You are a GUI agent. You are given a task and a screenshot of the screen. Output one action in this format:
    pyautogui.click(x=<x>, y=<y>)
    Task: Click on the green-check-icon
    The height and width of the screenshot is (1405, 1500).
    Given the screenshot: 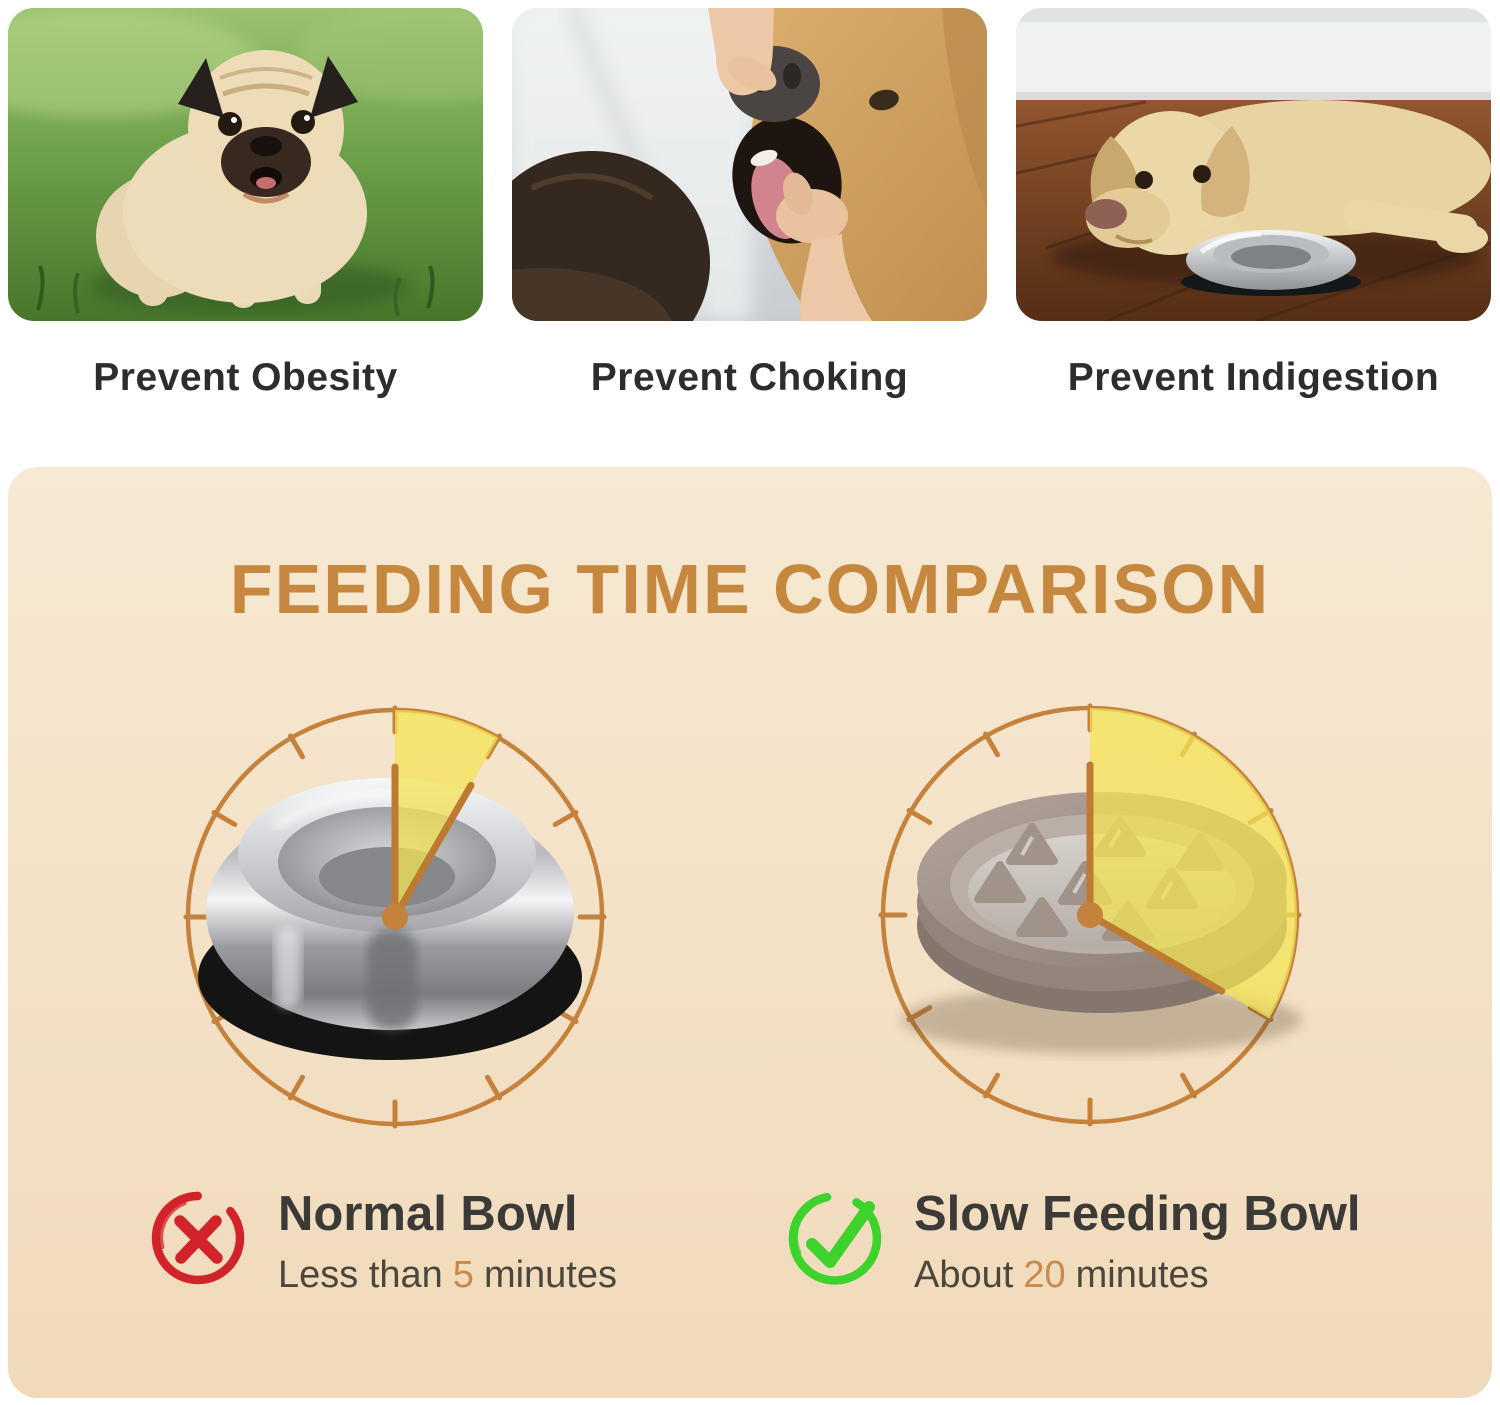 What is the action you would take?
    pyautogui.click(x=835, y=1238)
    